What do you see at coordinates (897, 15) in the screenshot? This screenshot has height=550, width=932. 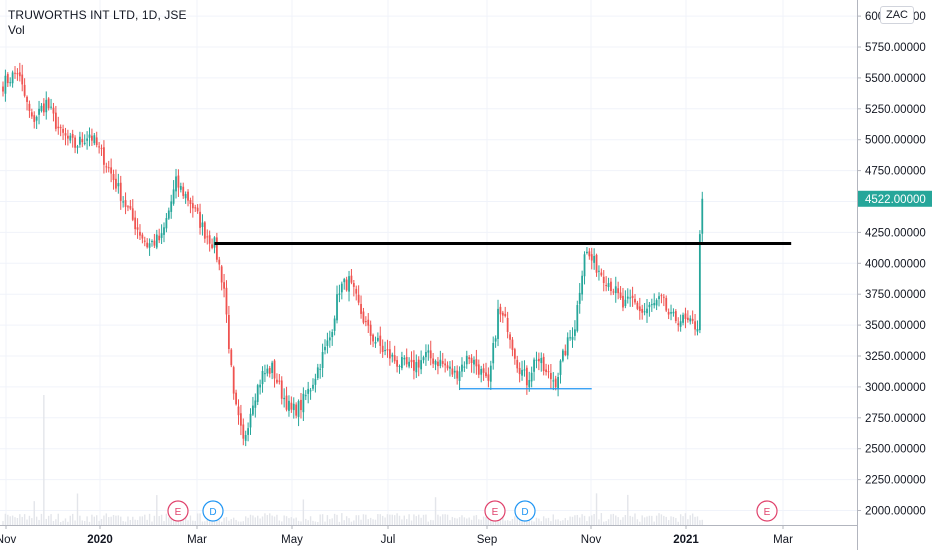 I see `currency-button: ZAC` at bounding box center [897, 15].